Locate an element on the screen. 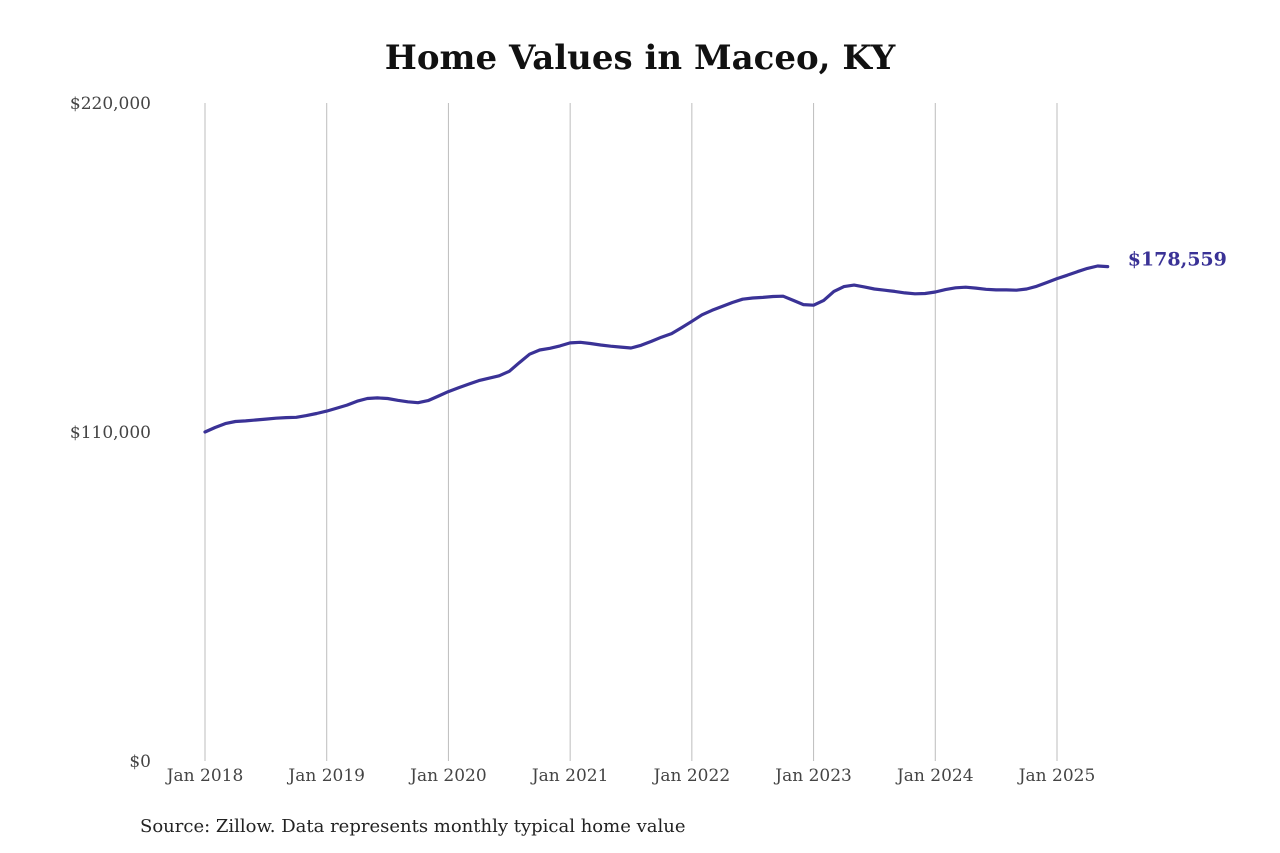 This screenshot has height=853, width=1280. x-tick-label: Jan 2021 is located at coordinates (569, 776).